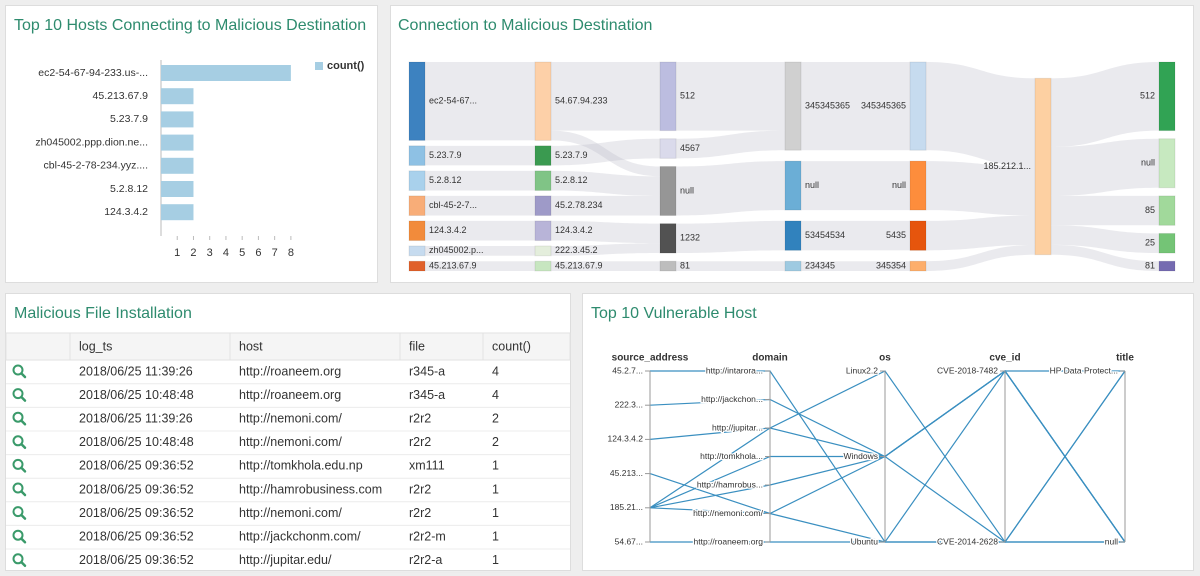 The image size is (1200, 576). Describe the element at coordinates (650, 358) in the screenshot. I see `axis-title: source_address` at that location.